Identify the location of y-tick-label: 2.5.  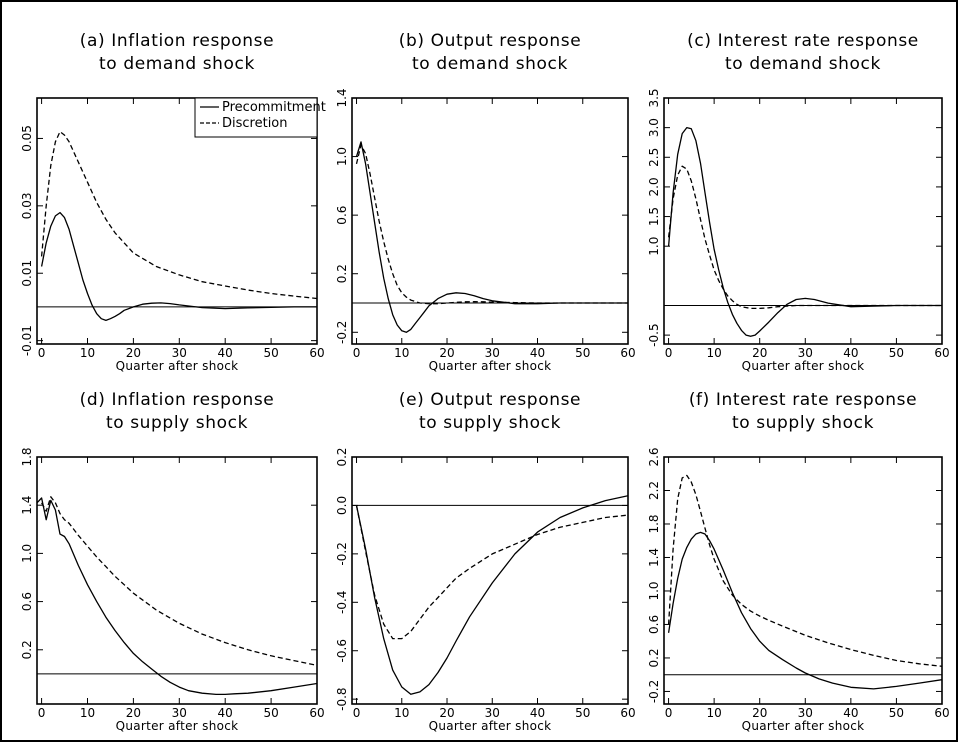
(654, 157).